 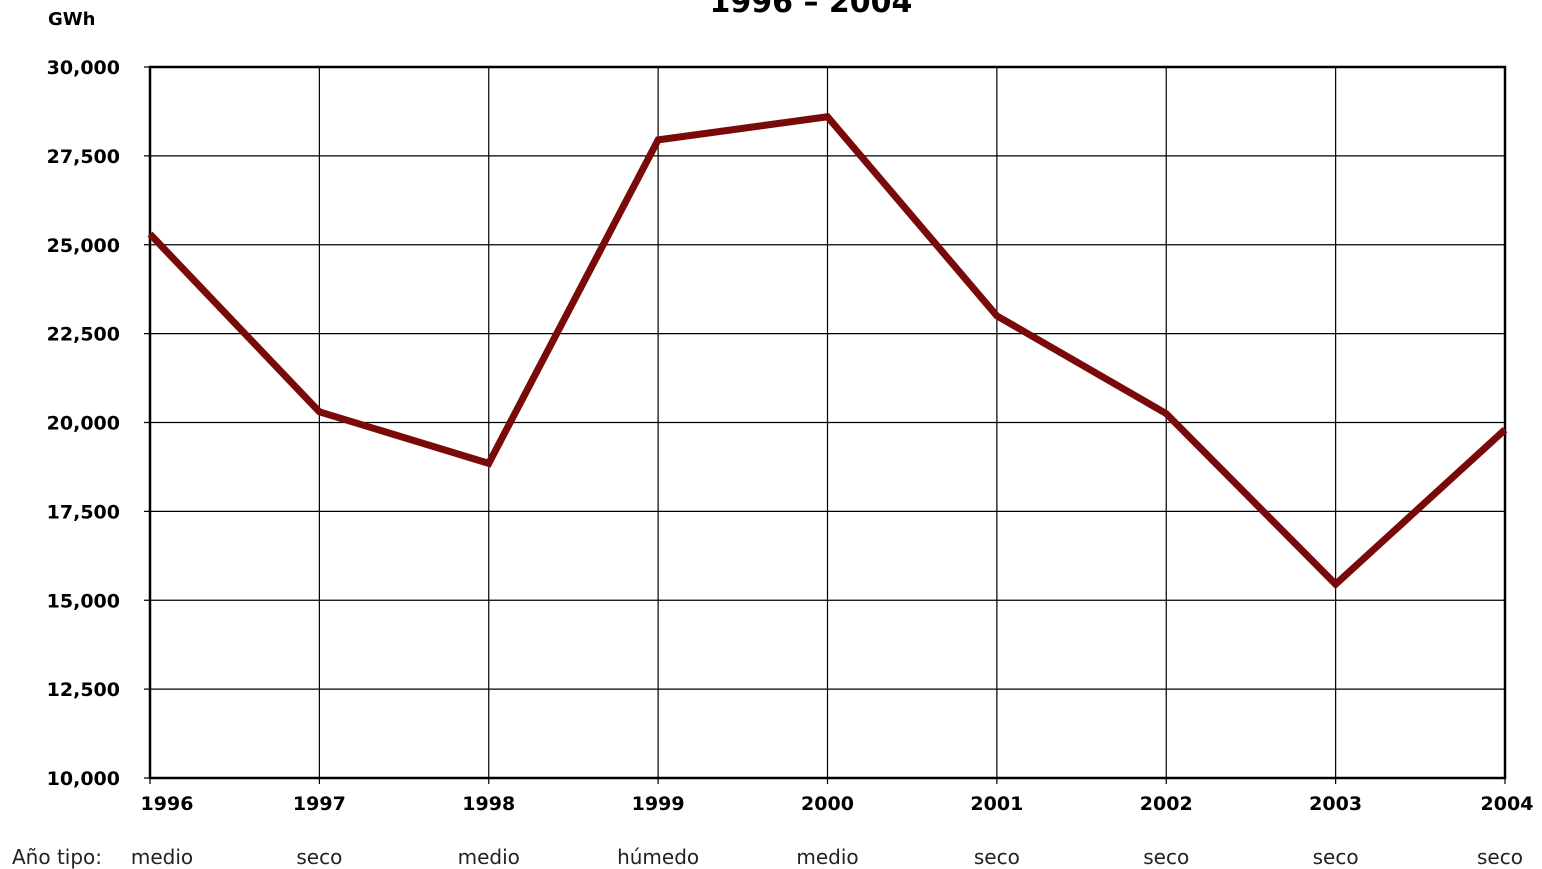 What do you see at coordinates (827, 804) in the screenshot?
I see `x-tick-label: 2000` at bounding box center [827, 804].